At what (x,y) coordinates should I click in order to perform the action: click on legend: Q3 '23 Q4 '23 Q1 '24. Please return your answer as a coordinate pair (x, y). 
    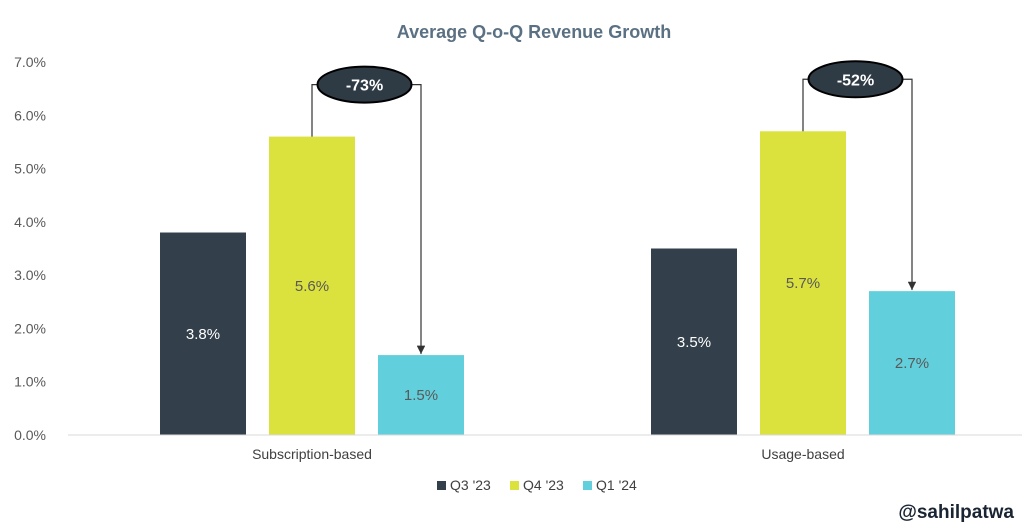
    Looking at the image, I should click on (537, 485).